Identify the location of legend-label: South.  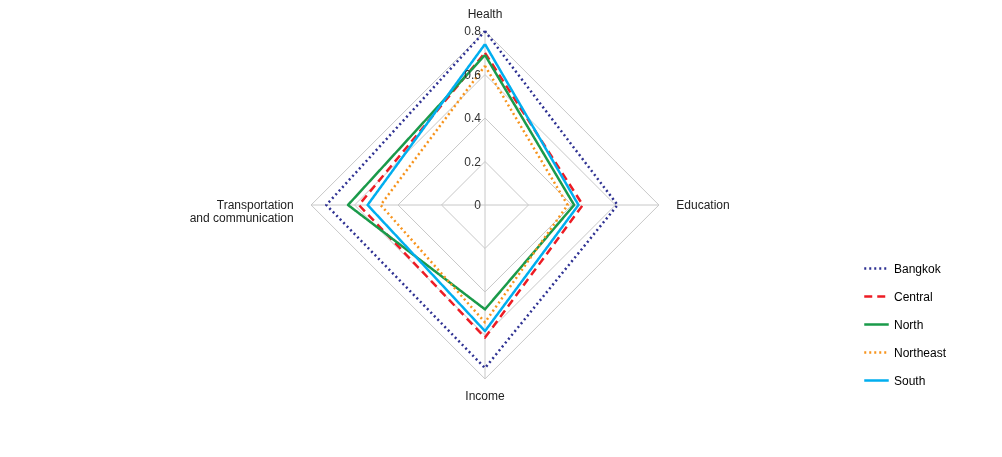
(910, 380).